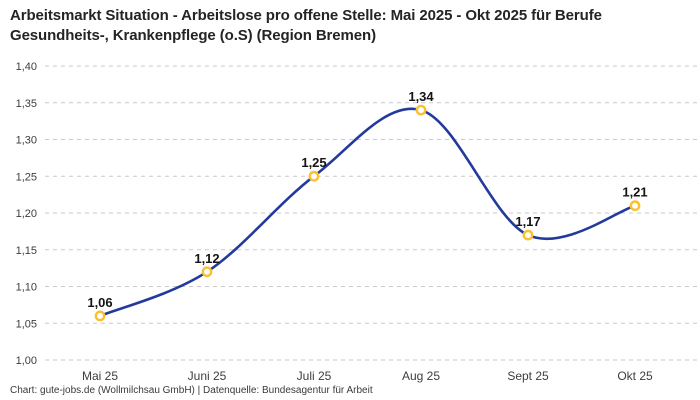 This screenshot has height=400, width=700. I want to click on y-tick-label: 1,10, so click(26, 288).